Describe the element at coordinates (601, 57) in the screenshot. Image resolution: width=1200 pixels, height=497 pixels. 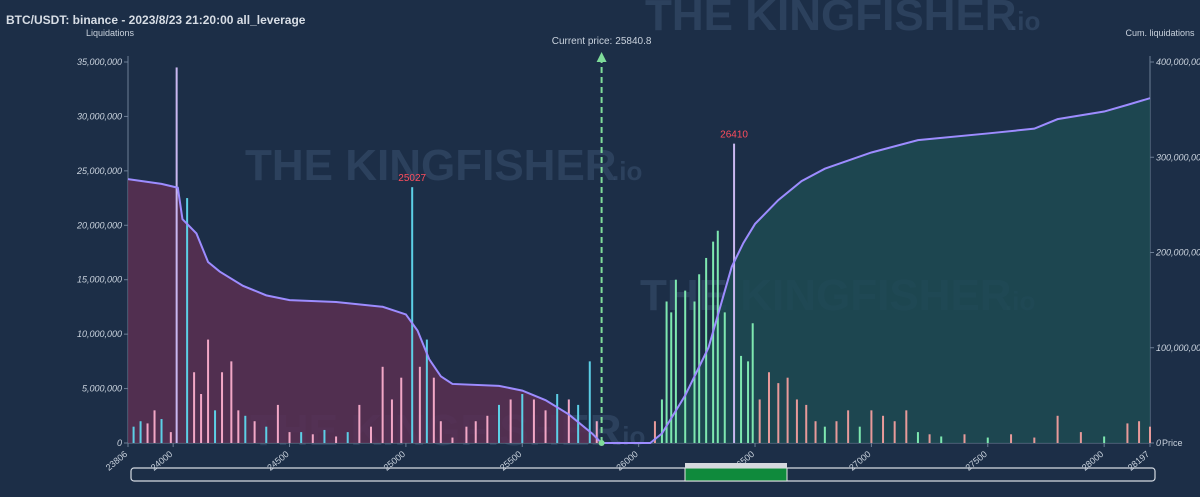
I see `current-price-arrow` at that location.